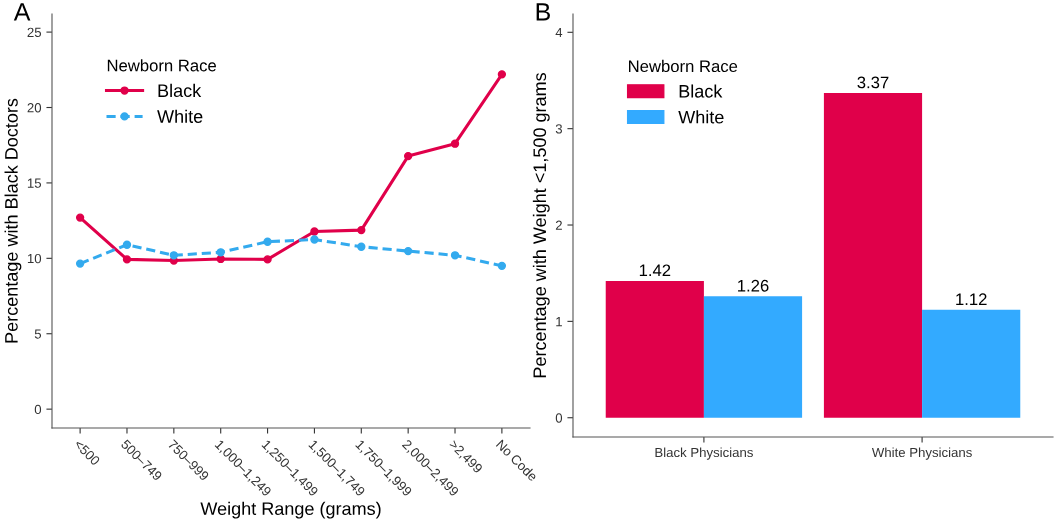 The height and width of the screenshot is (529, 1058). I want to click on y-tick-label: 3, so click(558, 129).